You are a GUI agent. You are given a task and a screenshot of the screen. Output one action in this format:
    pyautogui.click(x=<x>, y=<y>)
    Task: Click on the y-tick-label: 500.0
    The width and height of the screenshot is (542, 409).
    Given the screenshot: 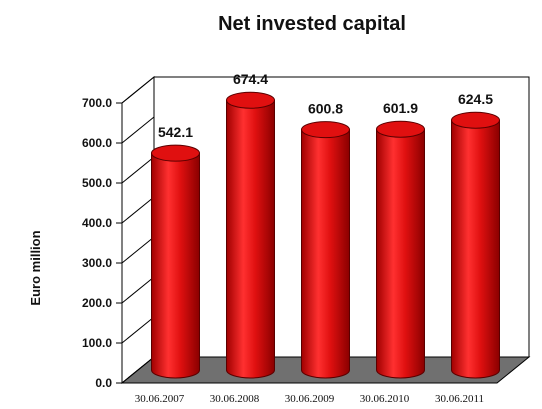 What is the action you would take?
    pyautogui.click(x=97, y=183)
    